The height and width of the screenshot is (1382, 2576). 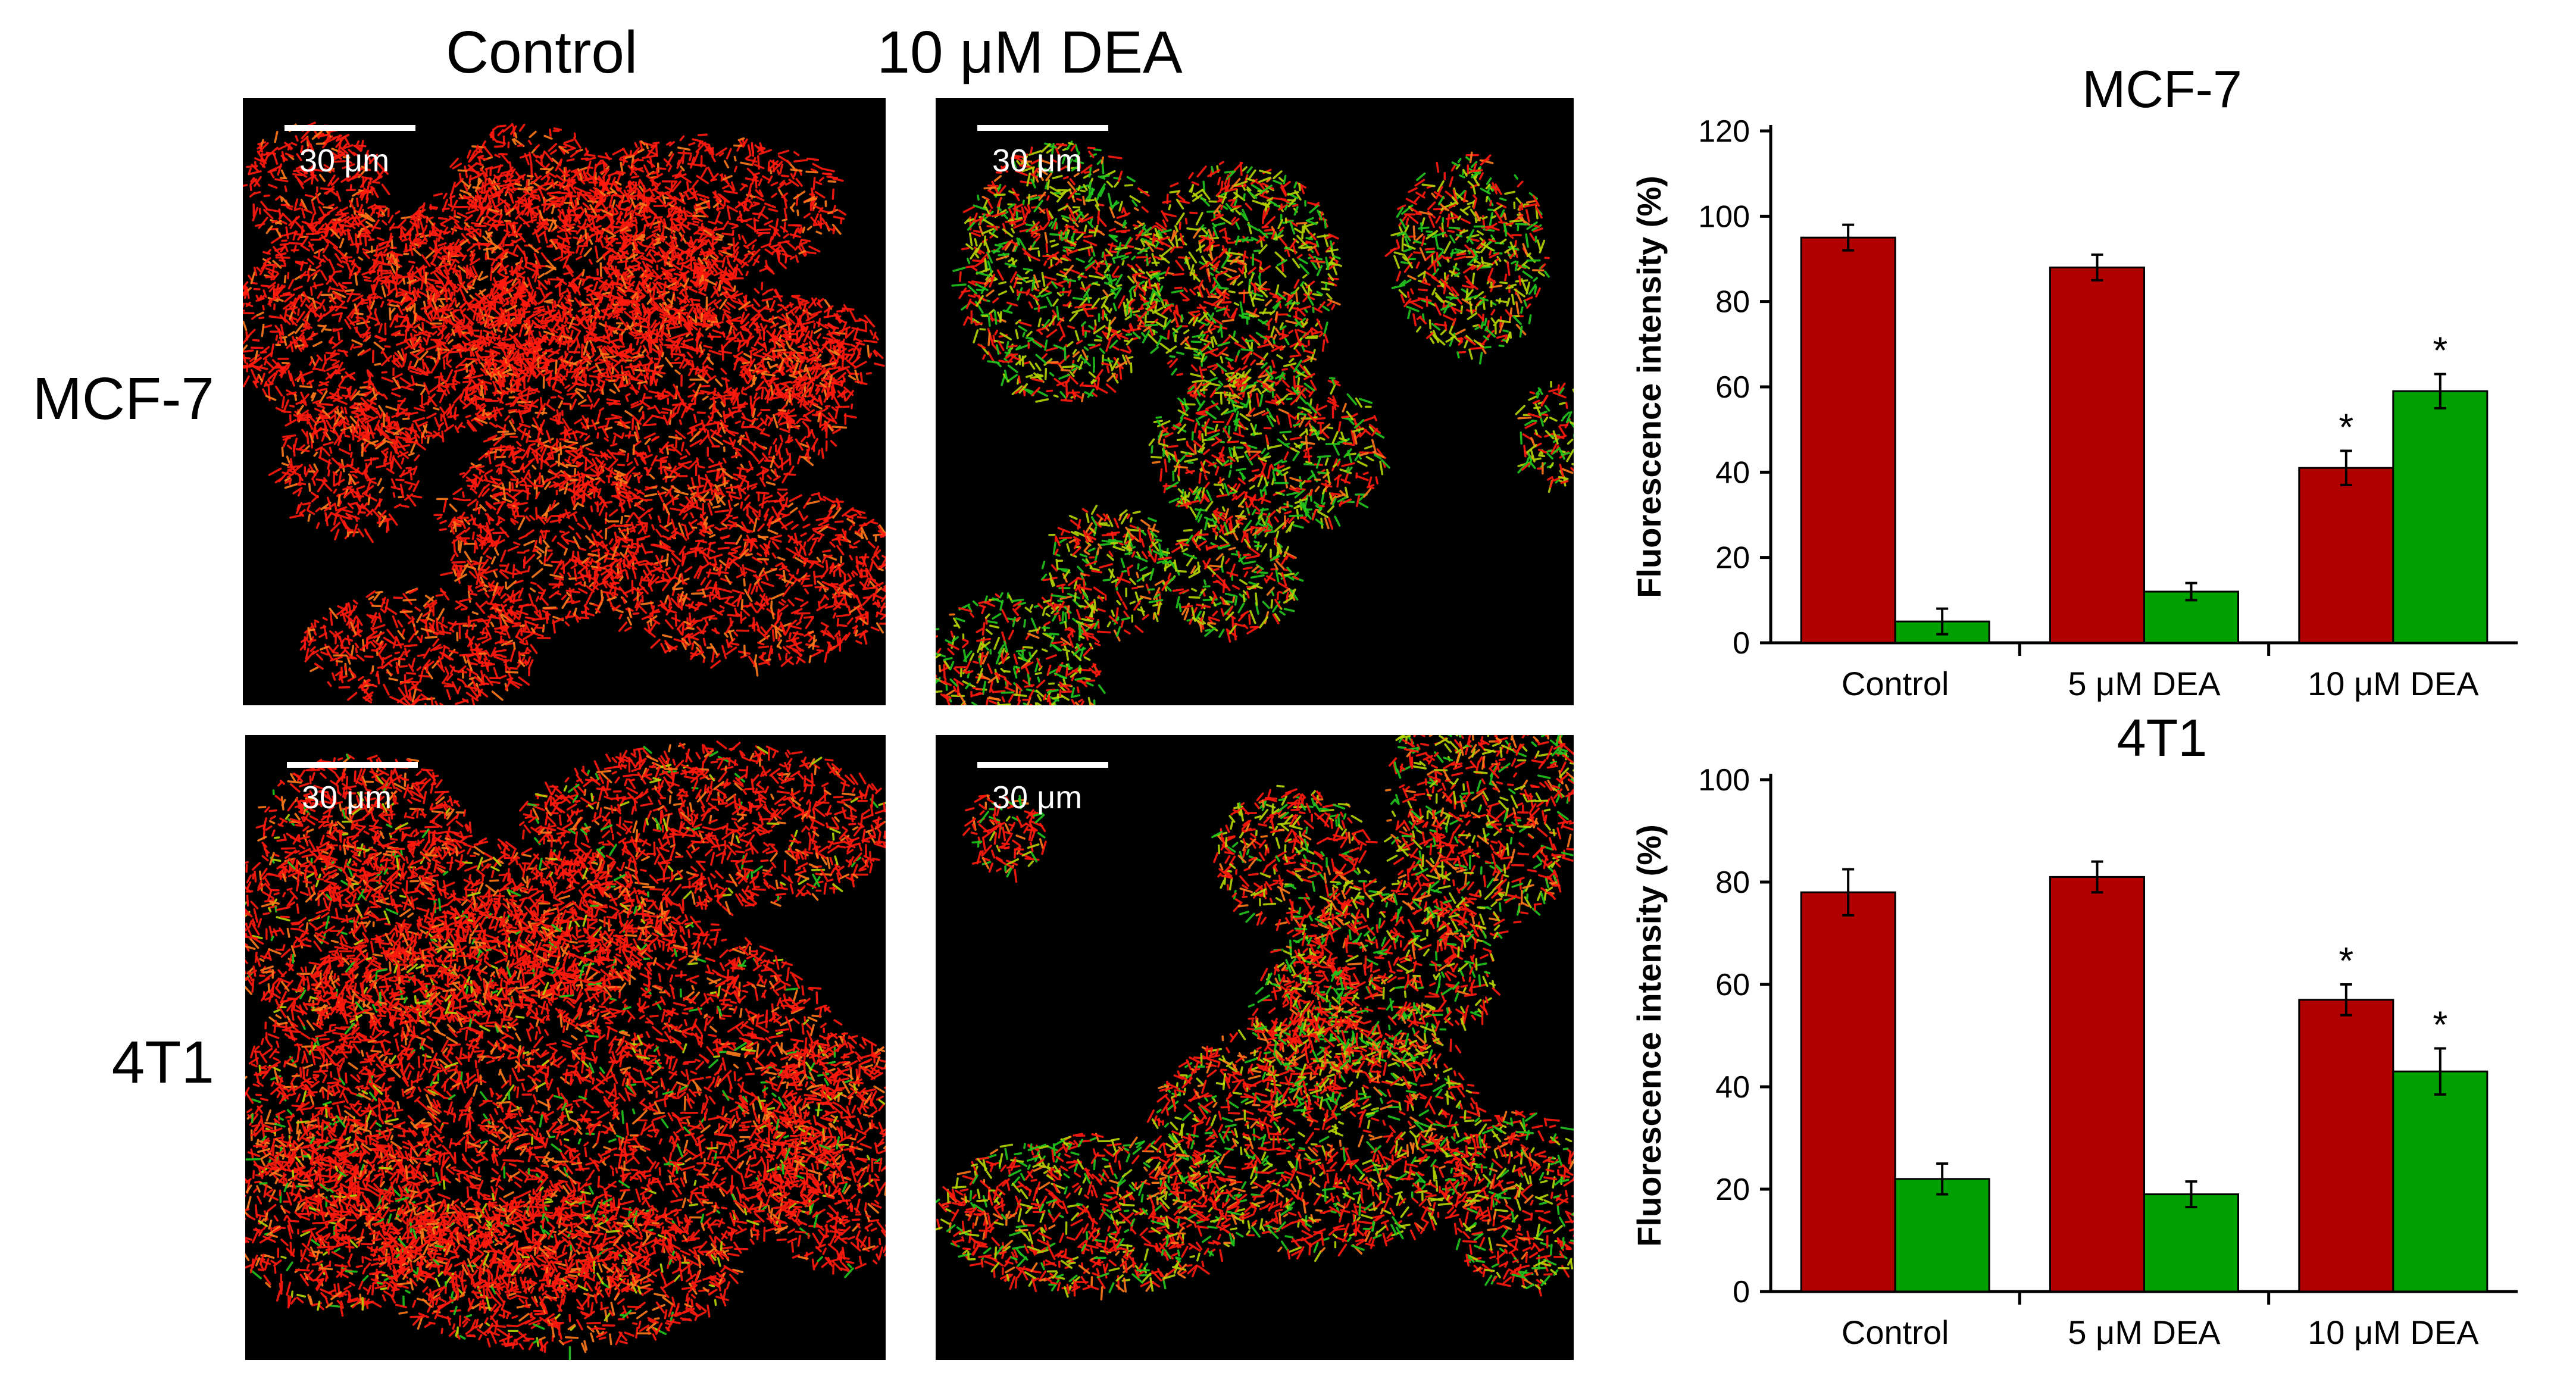 I want to click on micrograph-4t1-dea: 30 μm, so click(x=1255, y=1047).